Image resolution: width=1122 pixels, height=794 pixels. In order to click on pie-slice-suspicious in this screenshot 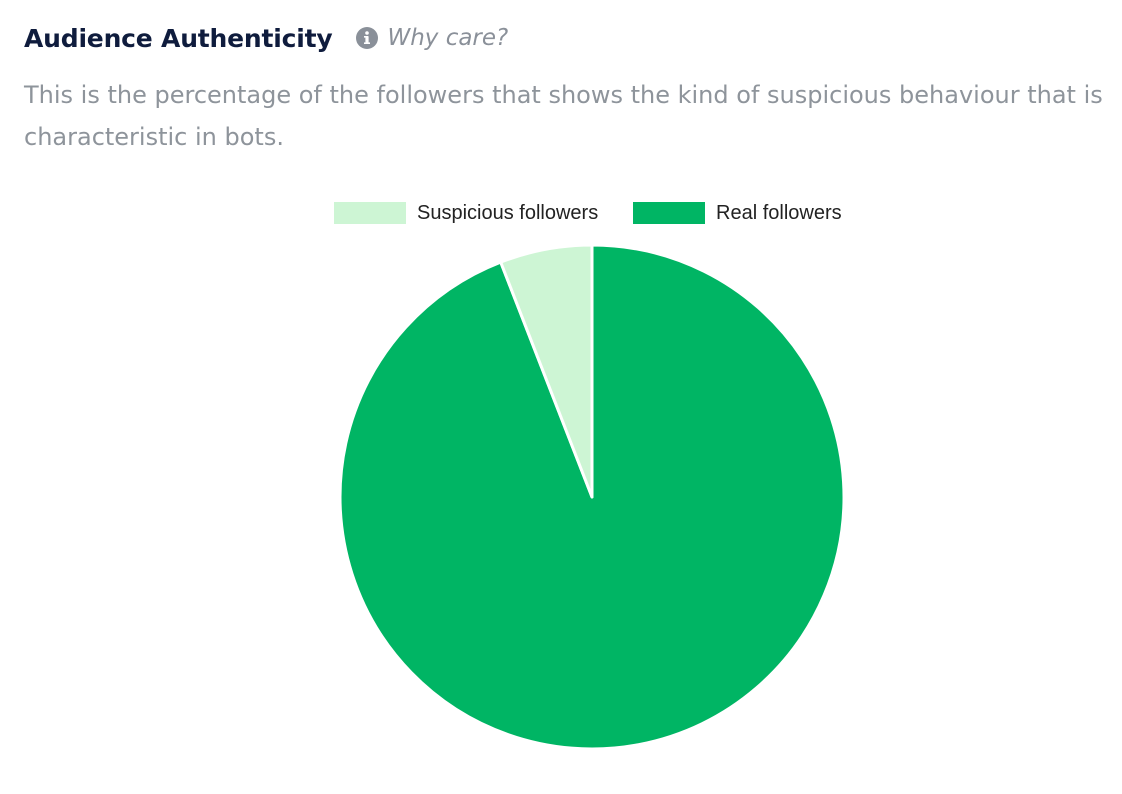, I will do `click(546, 371)`.